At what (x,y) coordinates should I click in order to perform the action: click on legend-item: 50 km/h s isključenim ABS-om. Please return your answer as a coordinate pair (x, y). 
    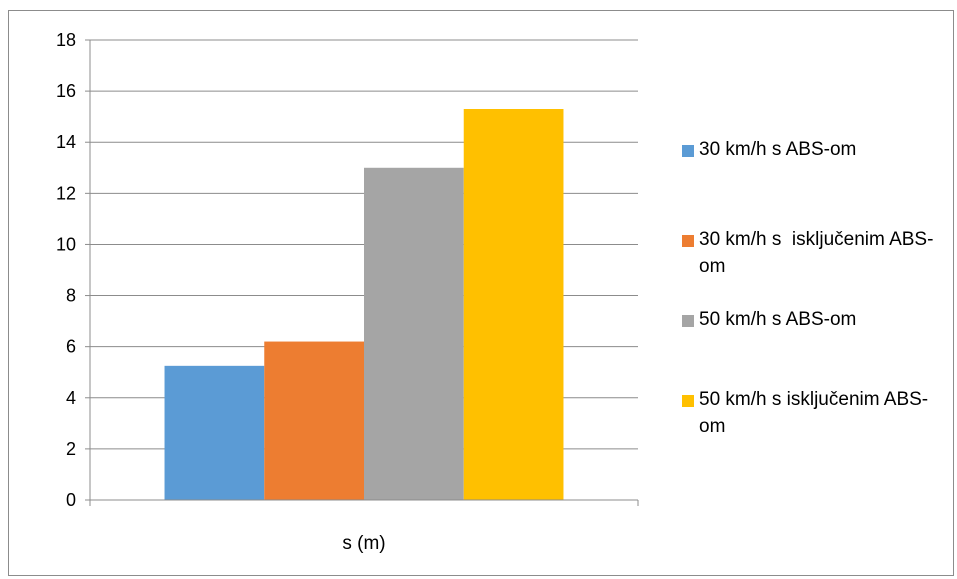
    Looking at the image, I should click on (815, 414).